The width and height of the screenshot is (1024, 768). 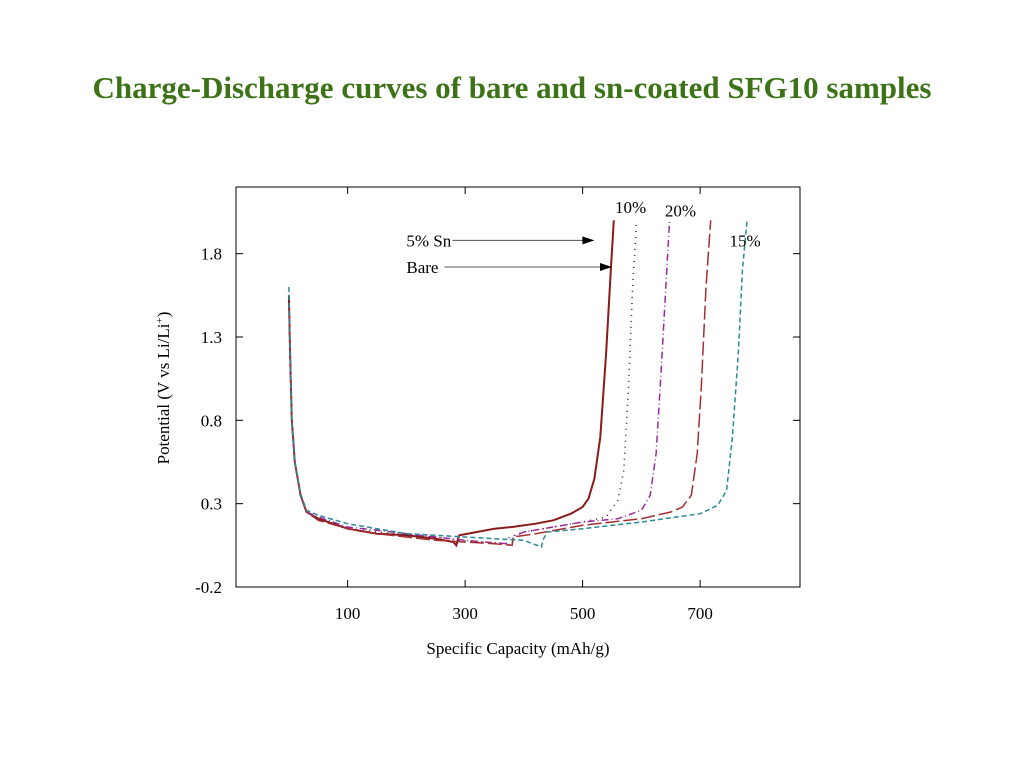 What do you see at coordinates (422, 267) in the screenshot?
I see `annotation-label: Bare` at bounding box center [422, 267].